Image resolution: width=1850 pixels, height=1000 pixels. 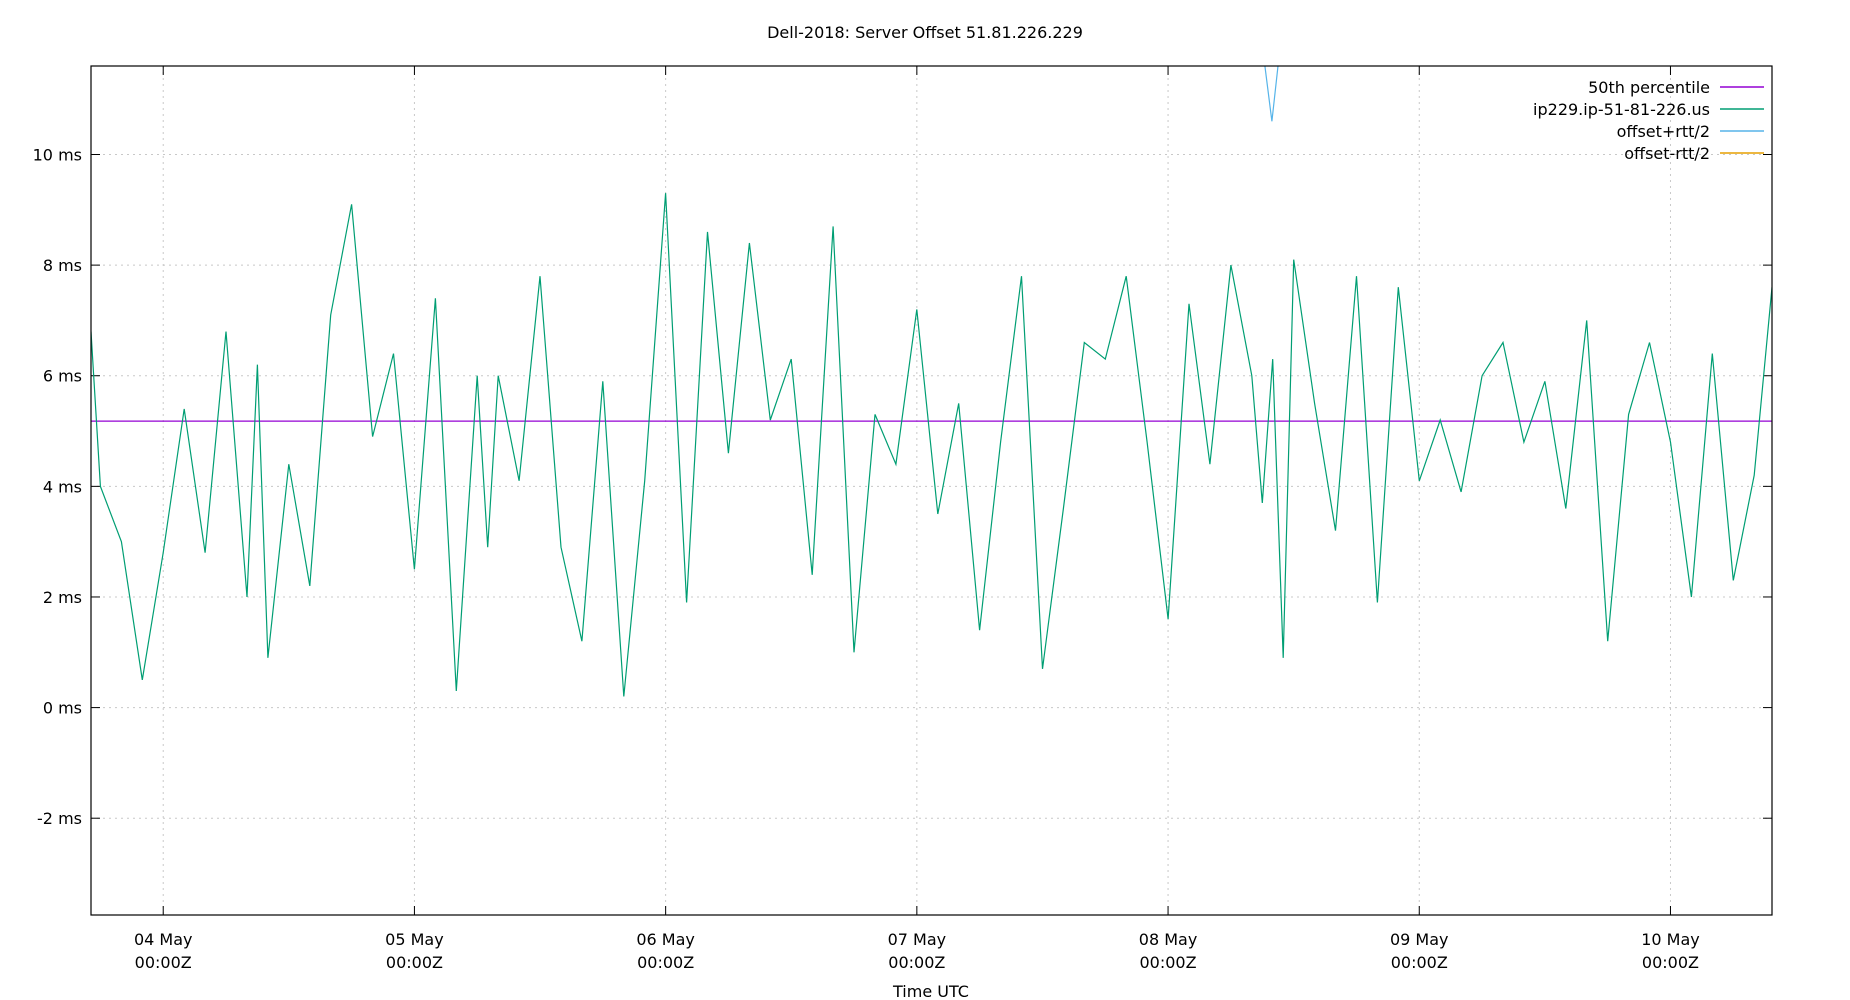 I want to click on y-tick-label: 6 ms, so click(x=62, y=376).